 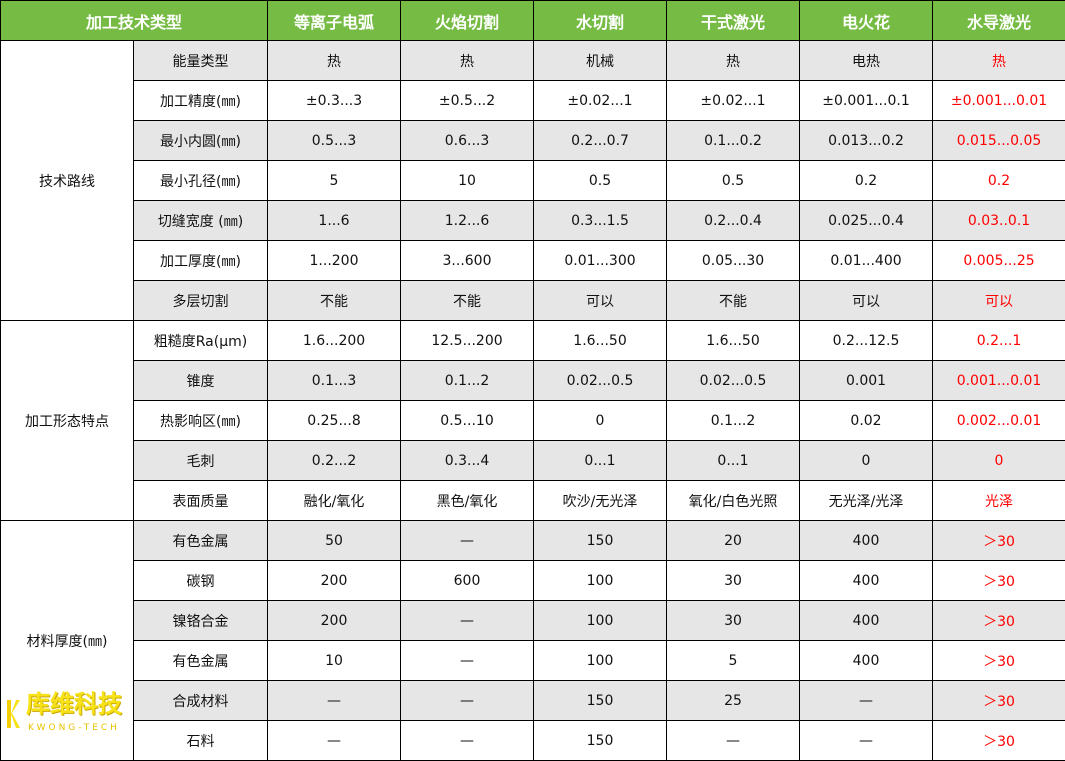 I want to click on table-cell: 机械, so click(x=600, y=60).